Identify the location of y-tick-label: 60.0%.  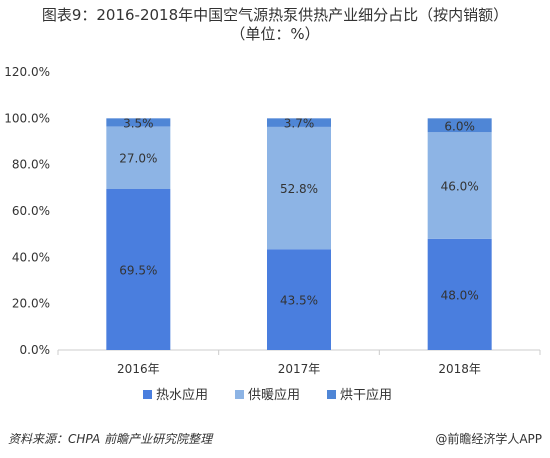
(31, 211).